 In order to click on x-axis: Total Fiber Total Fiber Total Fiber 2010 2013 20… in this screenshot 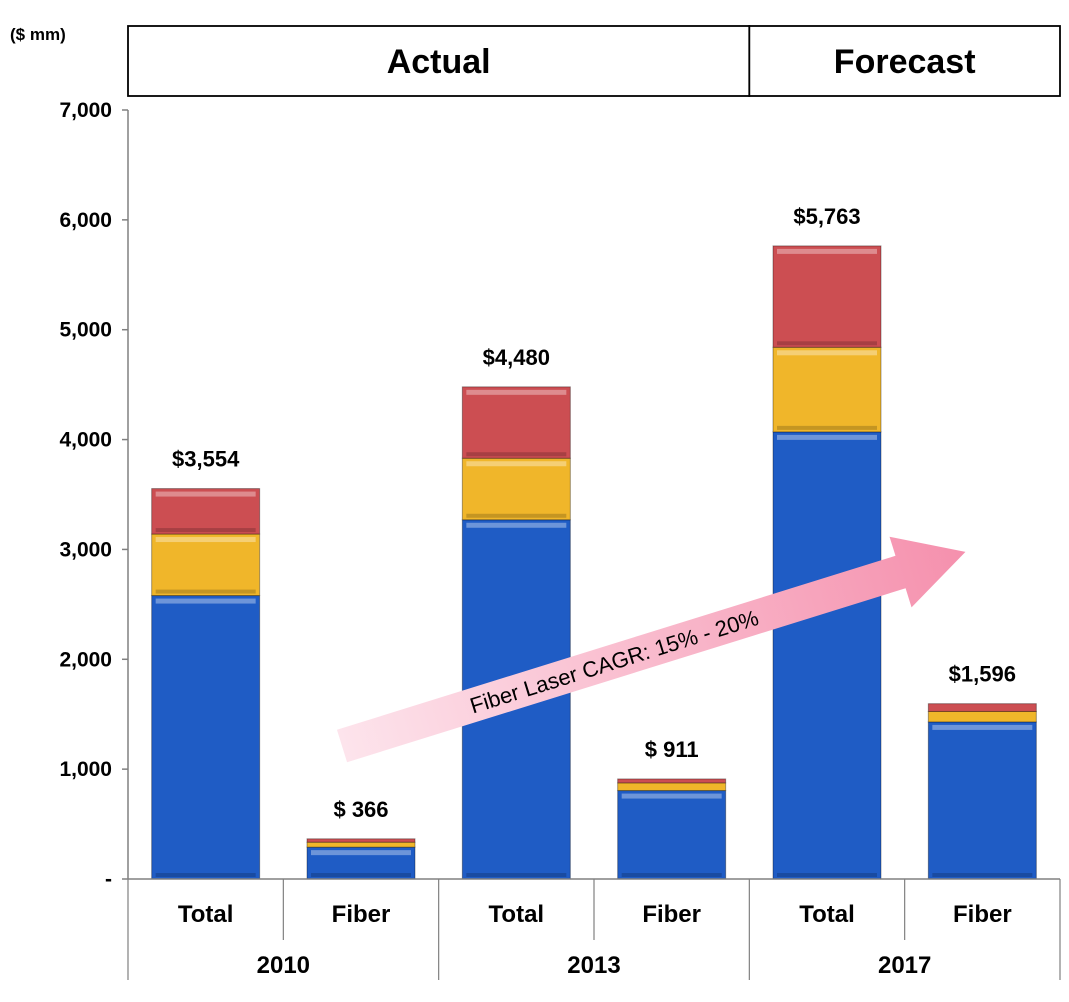, I will do `click(594, 929)`.